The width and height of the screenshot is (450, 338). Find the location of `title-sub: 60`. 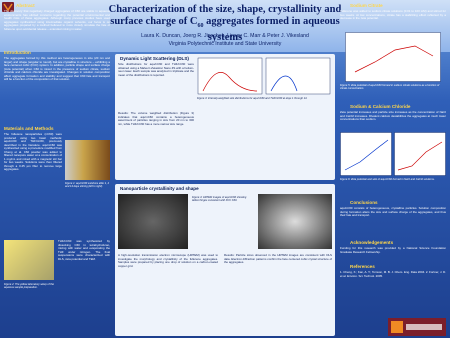

title-sub: 60 is located at coordinates (200, 26).